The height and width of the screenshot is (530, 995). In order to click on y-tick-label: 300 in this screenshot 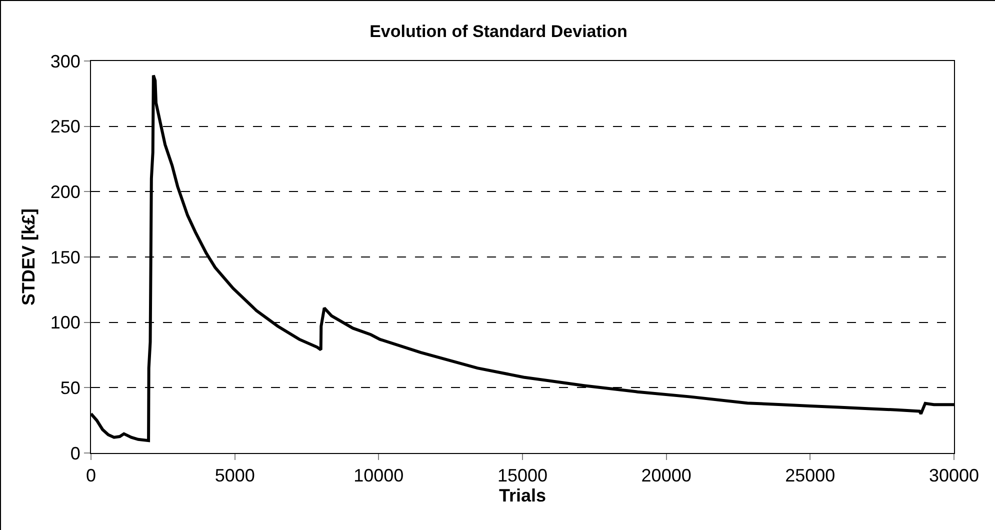, I will do `click(65, 61)`.